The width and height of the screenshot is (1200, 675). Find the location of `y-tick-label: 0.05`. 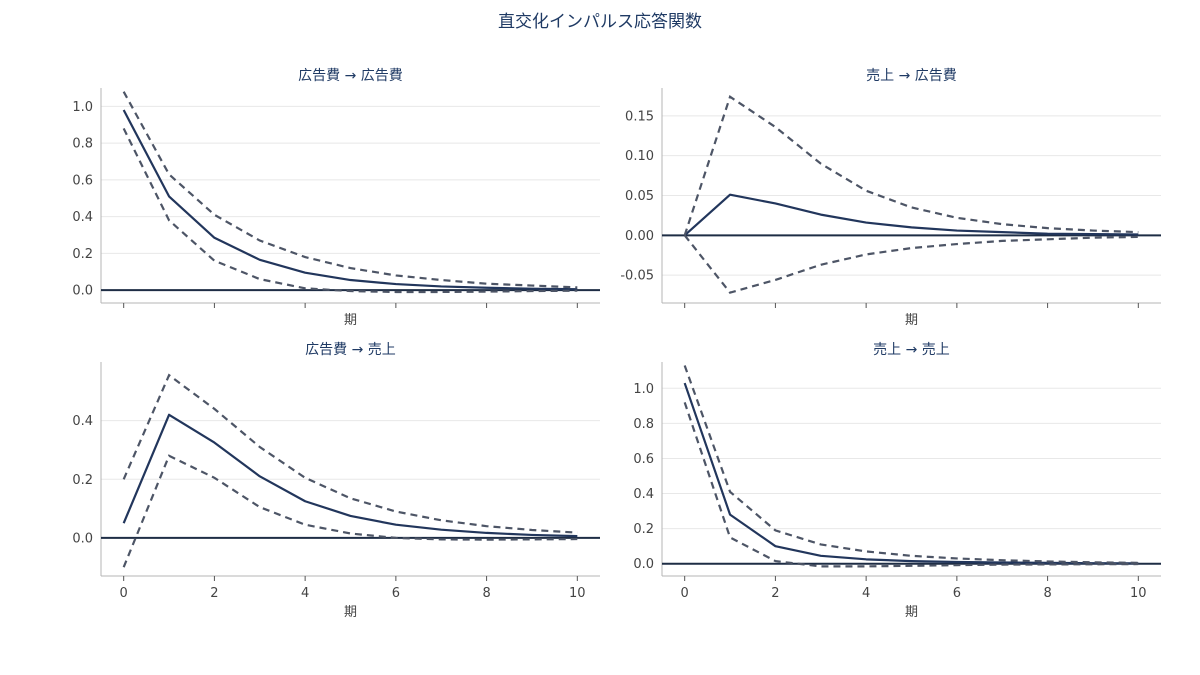

y-tick-label: 0.05 is located at coordinates (639, 196).